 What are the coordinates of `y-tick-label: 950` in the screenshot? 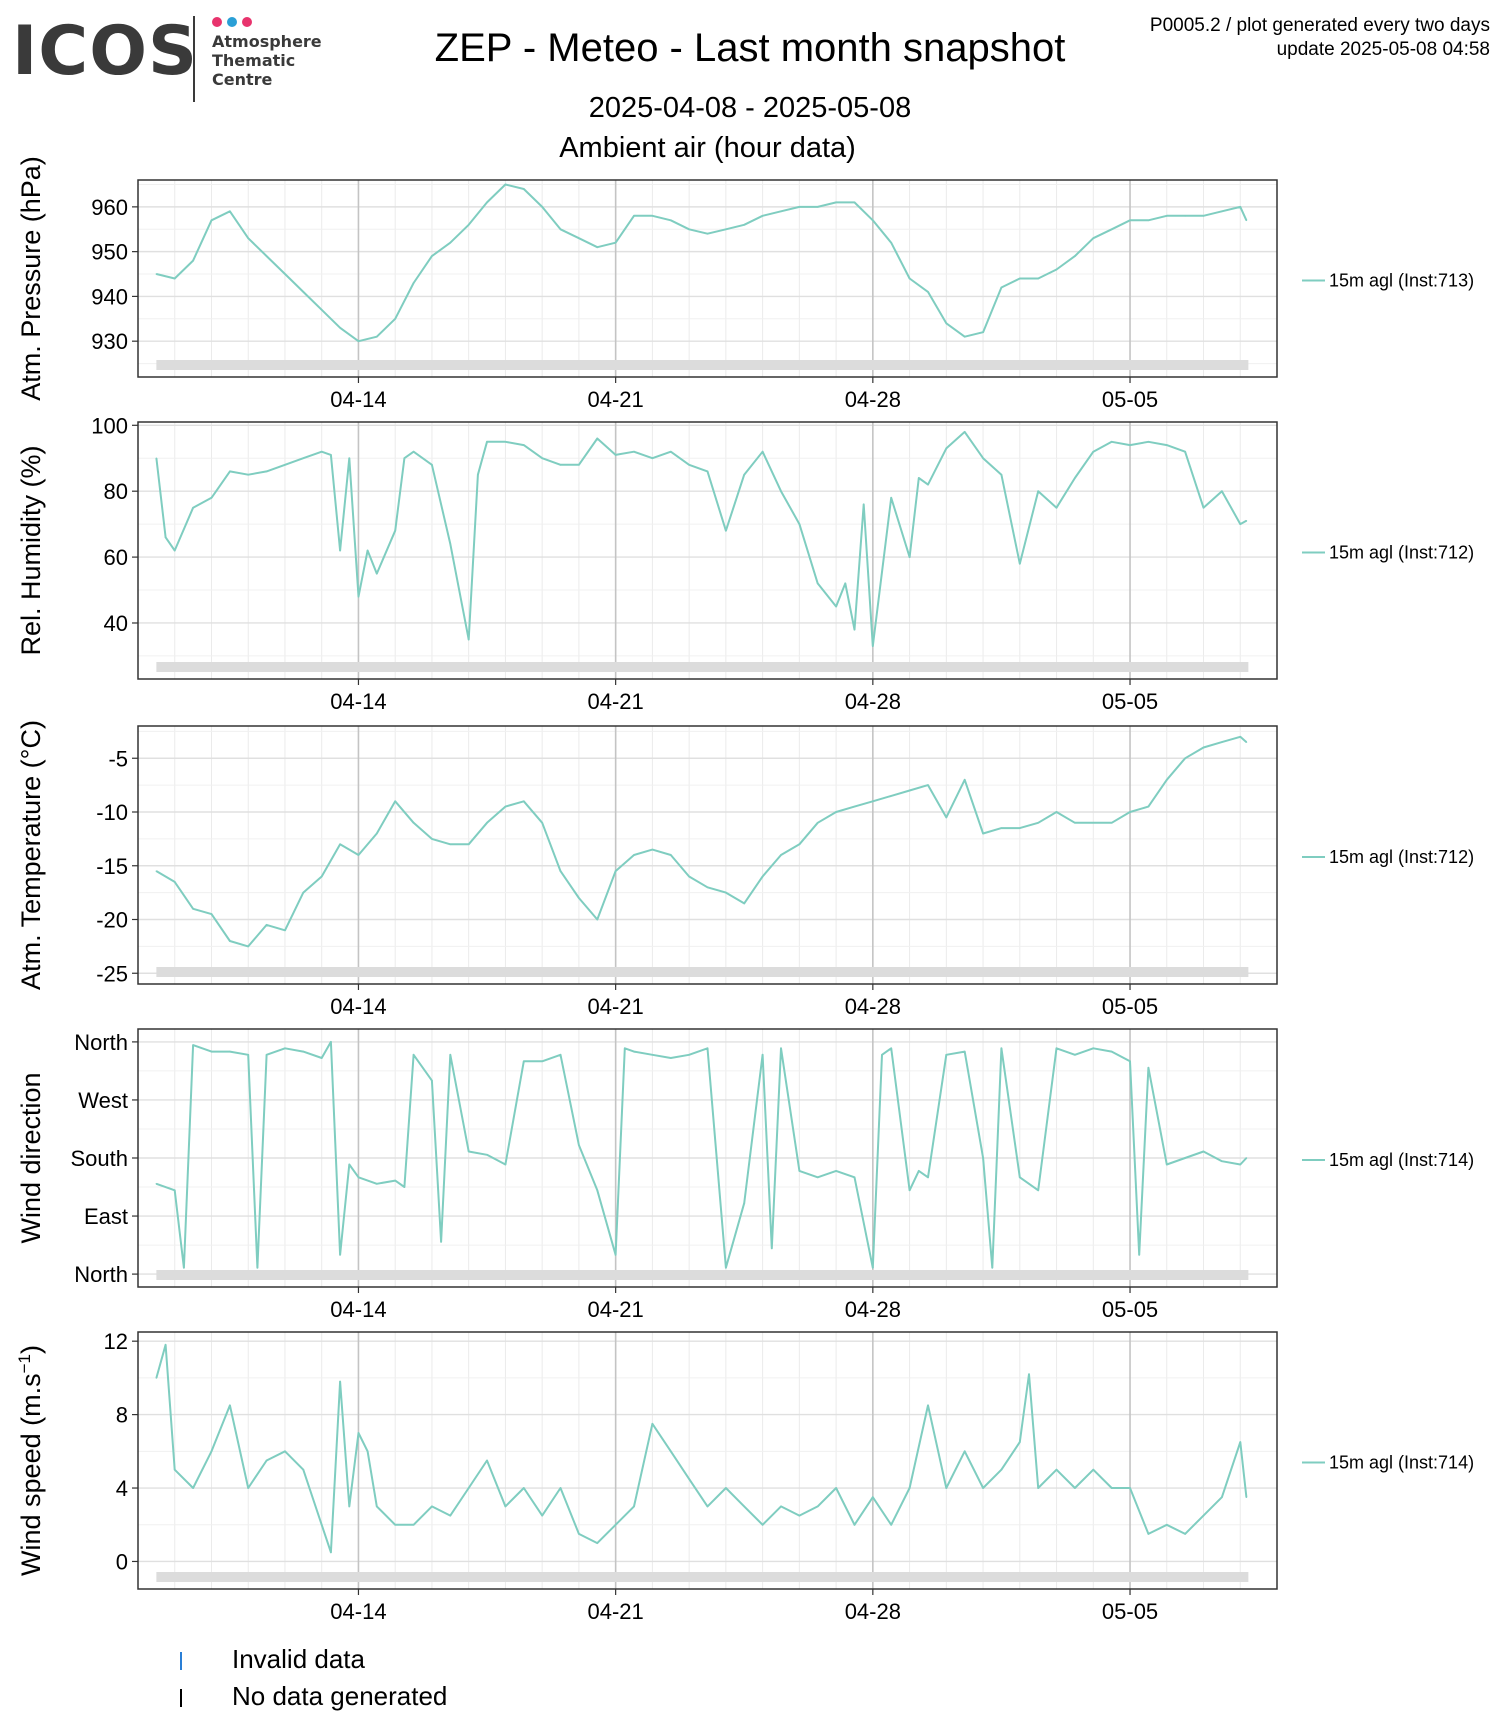 It's located at (109, 252).